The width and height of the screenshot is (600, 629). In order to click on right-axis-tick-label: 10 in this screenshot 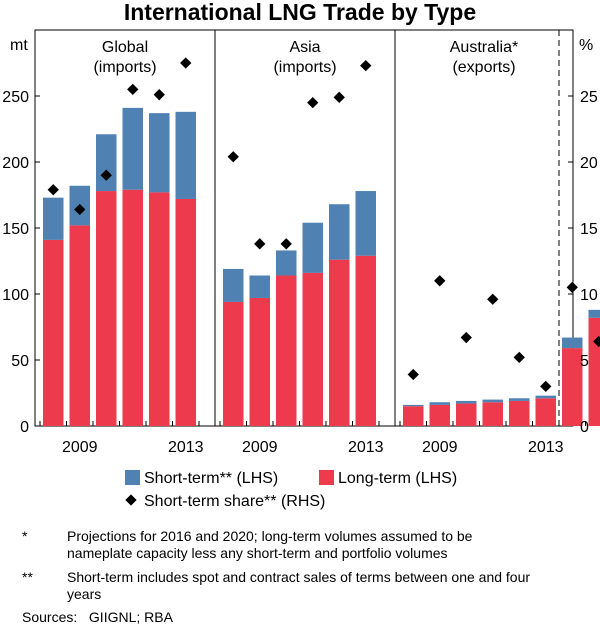, I will do `click(589, 295)`.